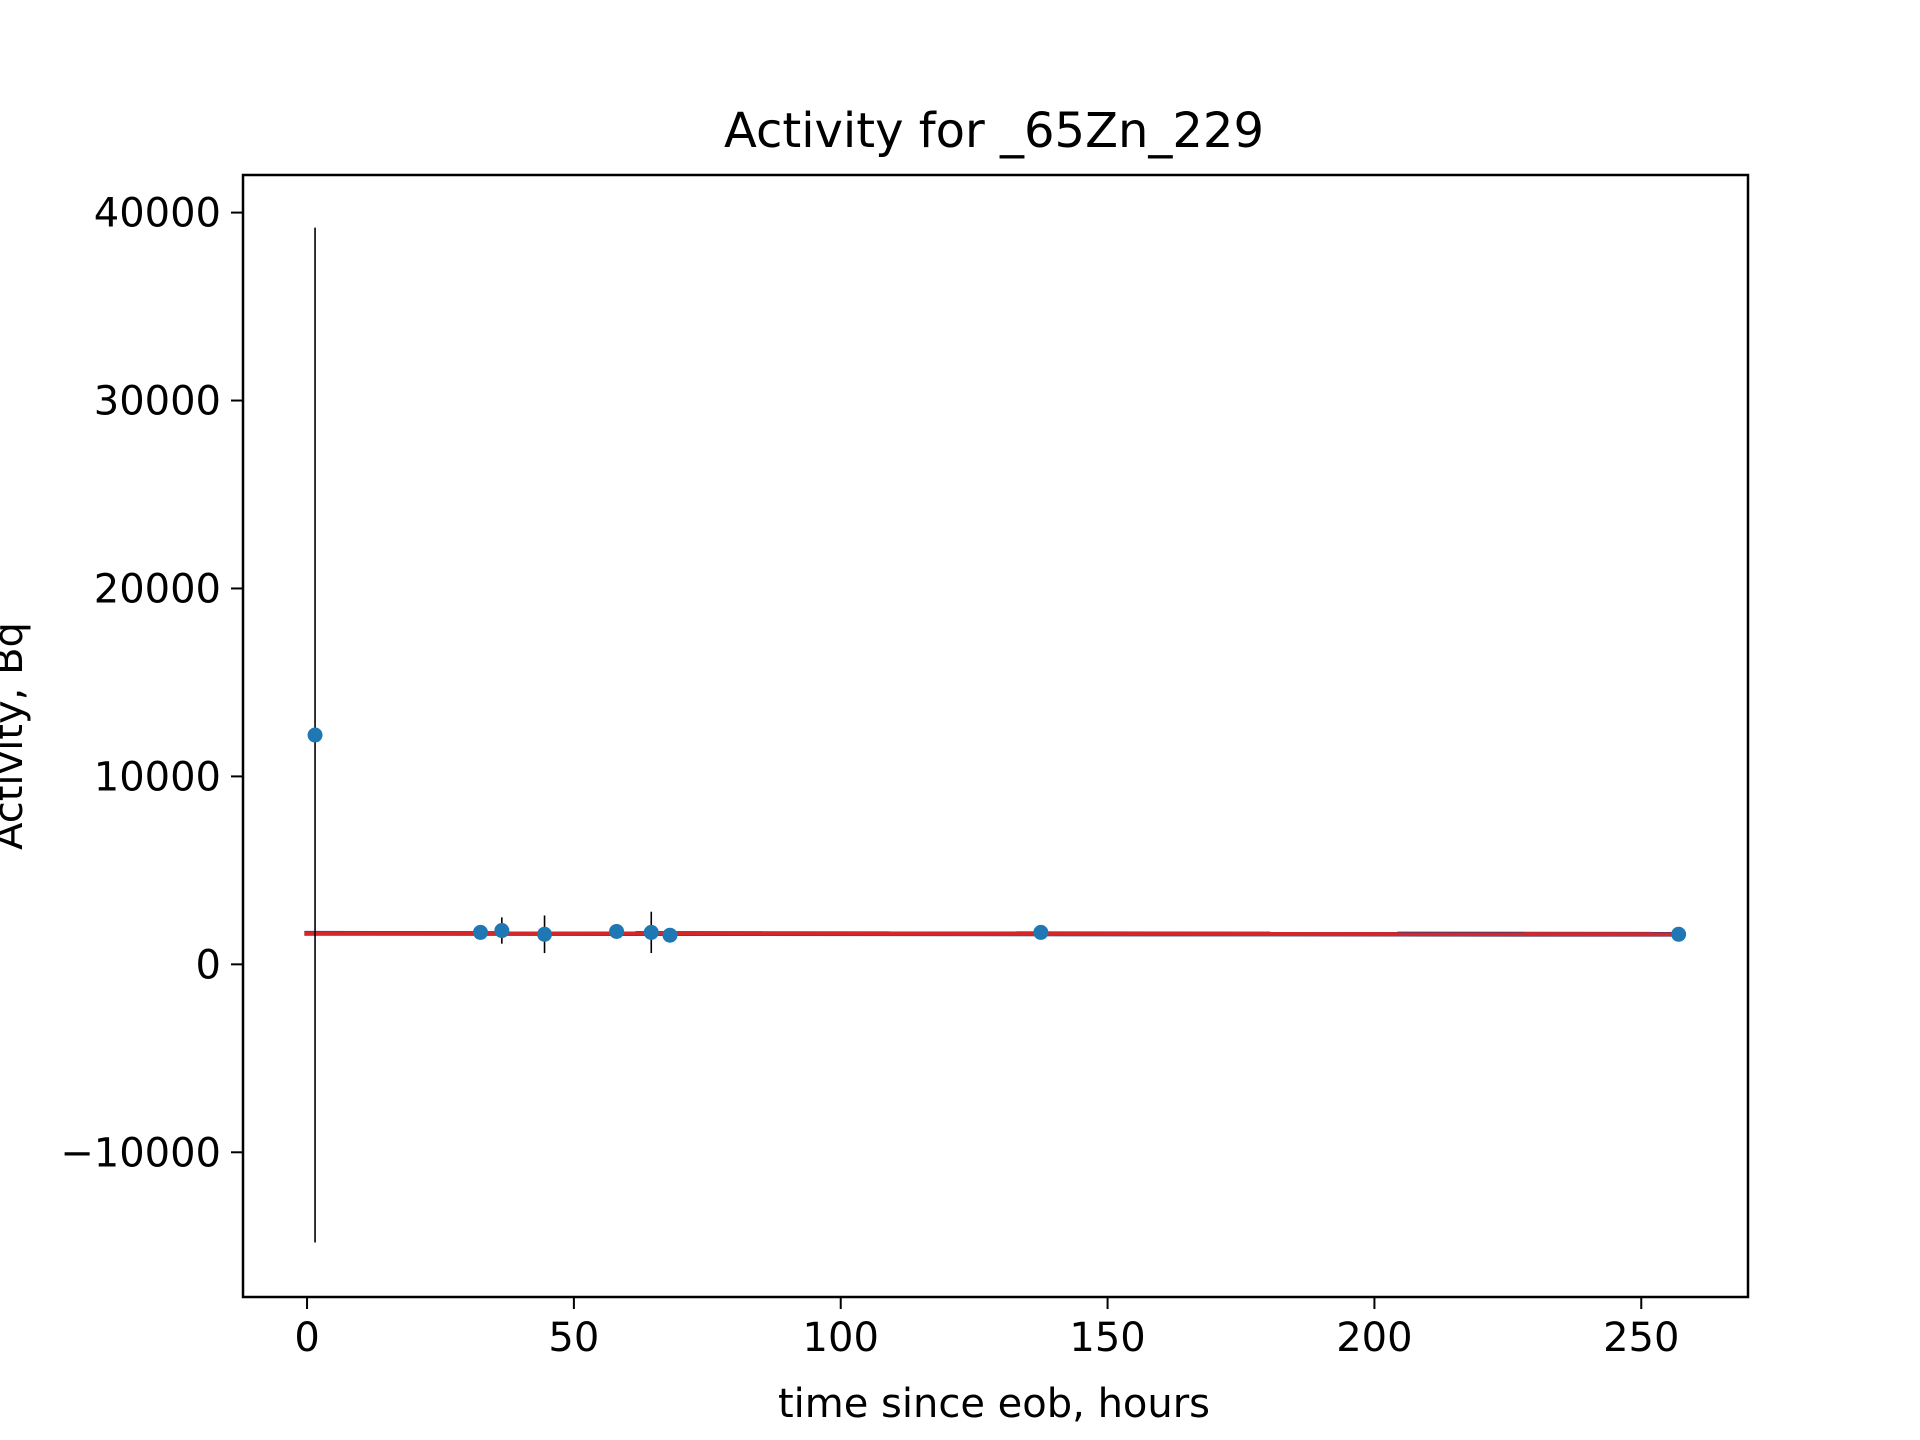 This screenshot has height=1440, width=1920. What do you see at coordinates (157, 777) in the screenshot?
I see `y-tick-label: 10000` at bounding box center [157, 777].